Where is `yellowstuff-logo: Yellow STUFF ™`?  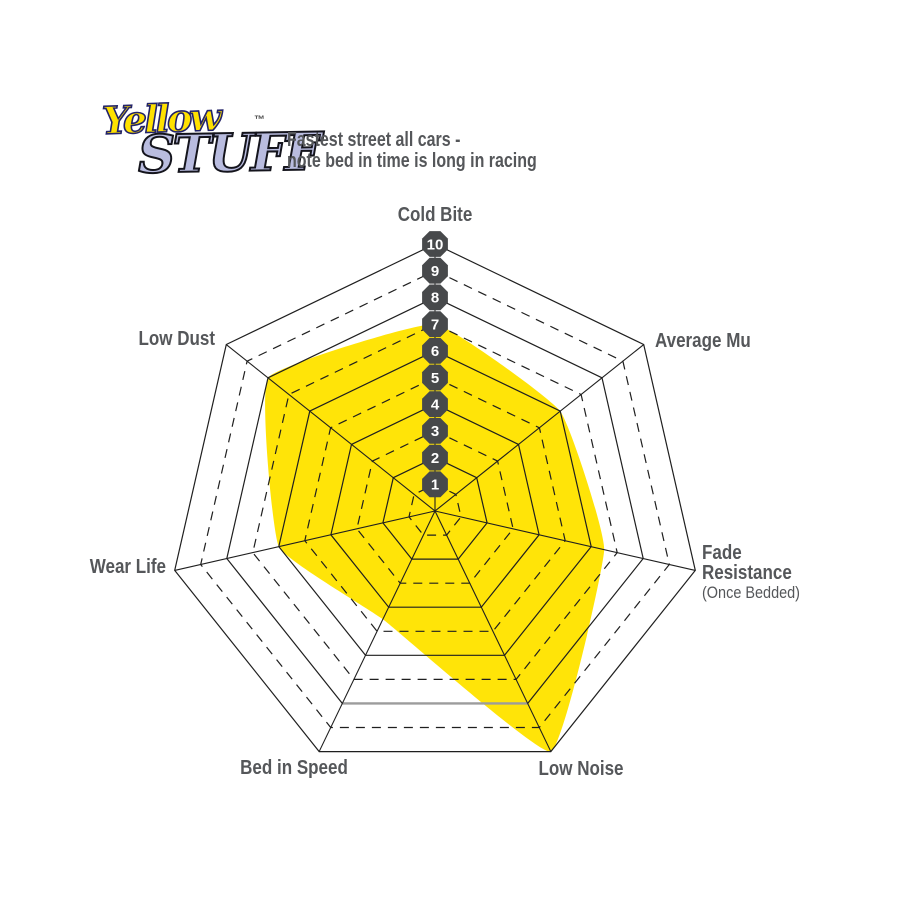 yellowstuff-logo: Yellow STUFF ™ is located at coordinates (209, 146).